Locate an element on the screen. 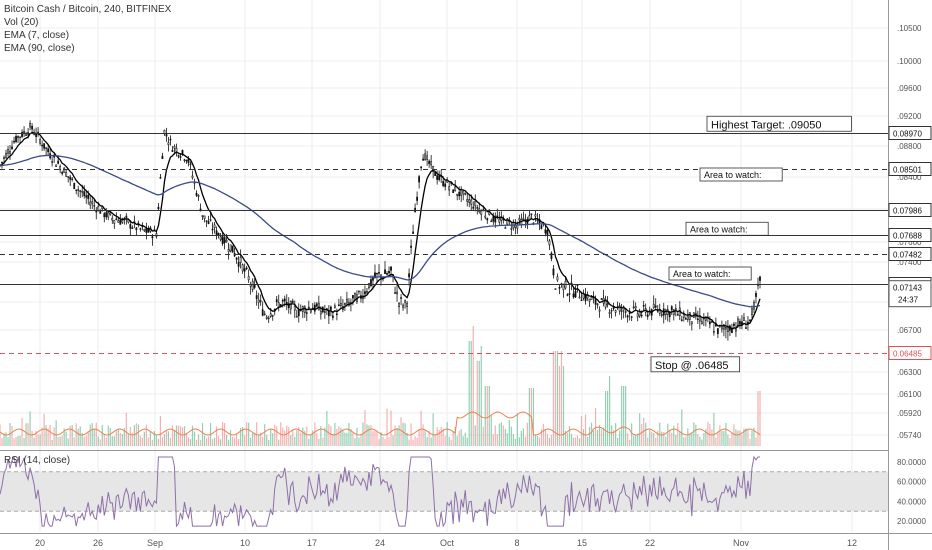  annotation-text: Highest Target: .09050 is located at coordinates (766, 125).